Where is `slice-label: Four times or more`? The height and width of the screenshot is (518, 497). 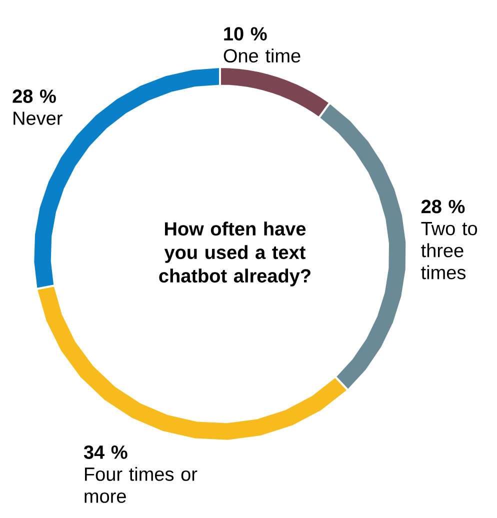
slice-label: Four times or more is located at coordinates (141, 484).